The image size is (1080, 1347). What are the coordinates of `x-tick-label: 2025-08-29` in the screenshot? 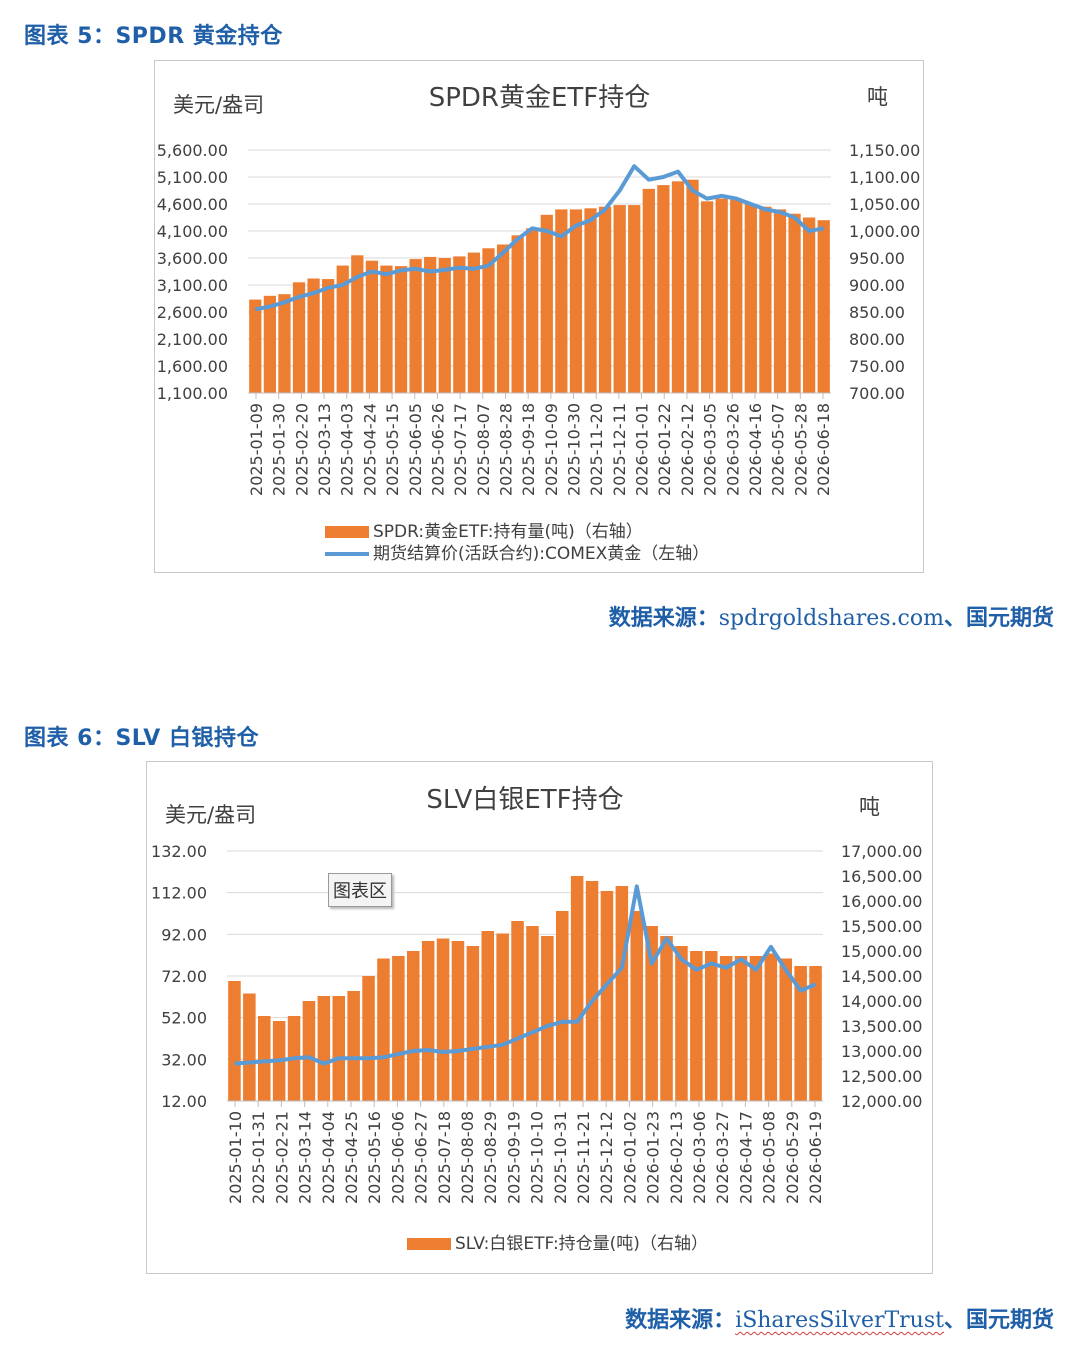 It's located at (490, 1157).